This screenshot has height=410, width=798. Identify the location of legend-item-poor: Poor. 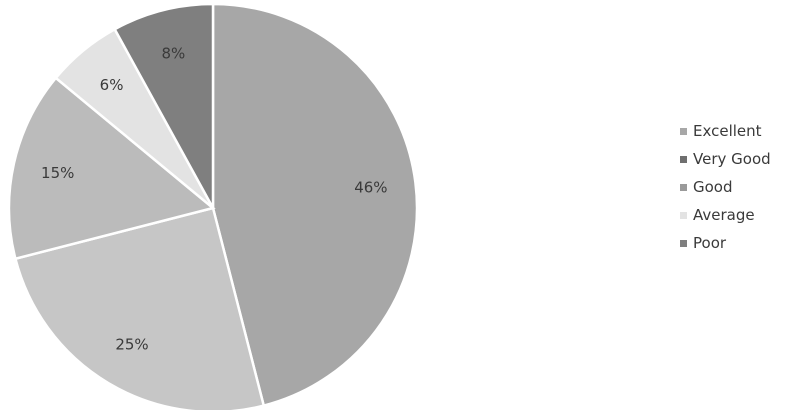
(725, 243).